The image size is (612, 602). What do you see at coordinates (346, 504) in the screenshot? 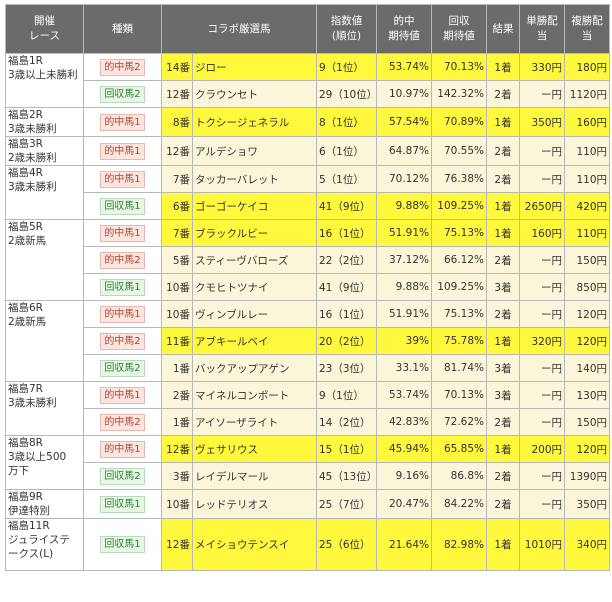
I see `index-value: 25（7位）` at bounding box center [346, 504].